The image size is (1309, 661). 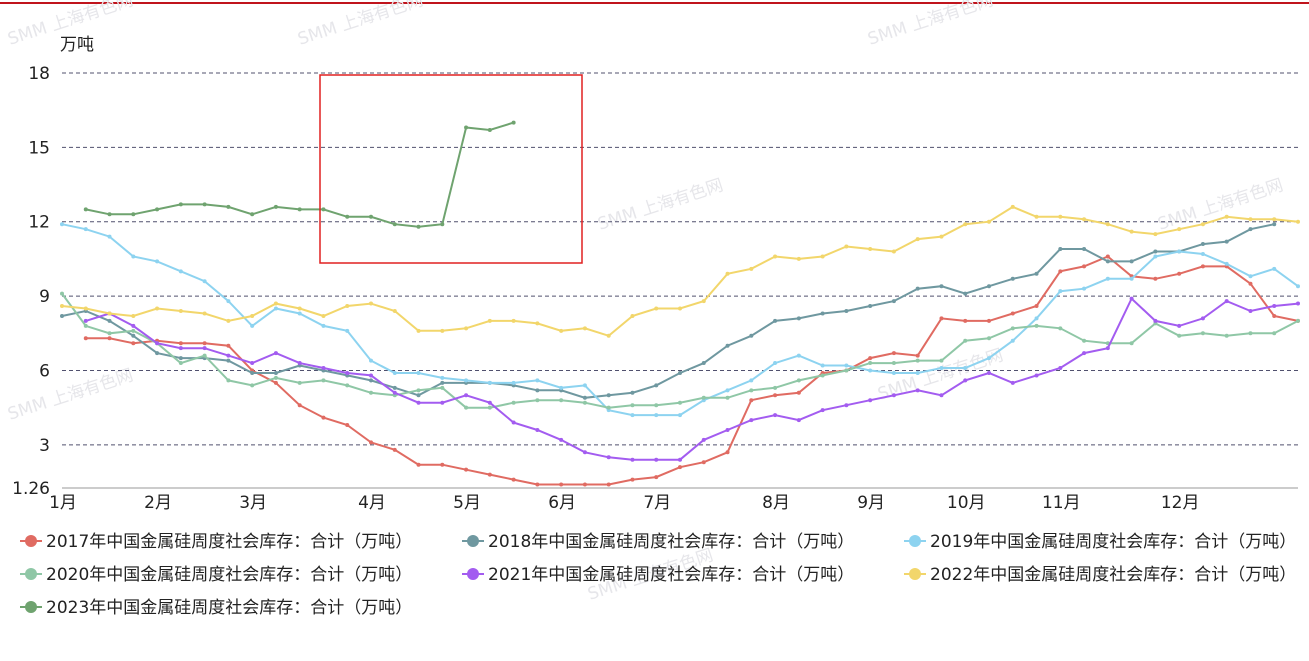 I want to click on y-tick-label: 15, so click(x=39, y=148).